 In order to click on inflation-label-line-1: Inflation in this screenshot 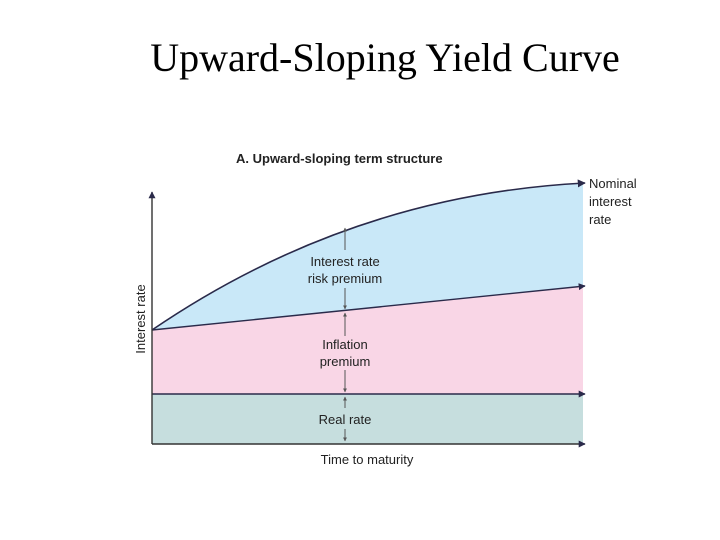, I will do `click(345, 344)`.